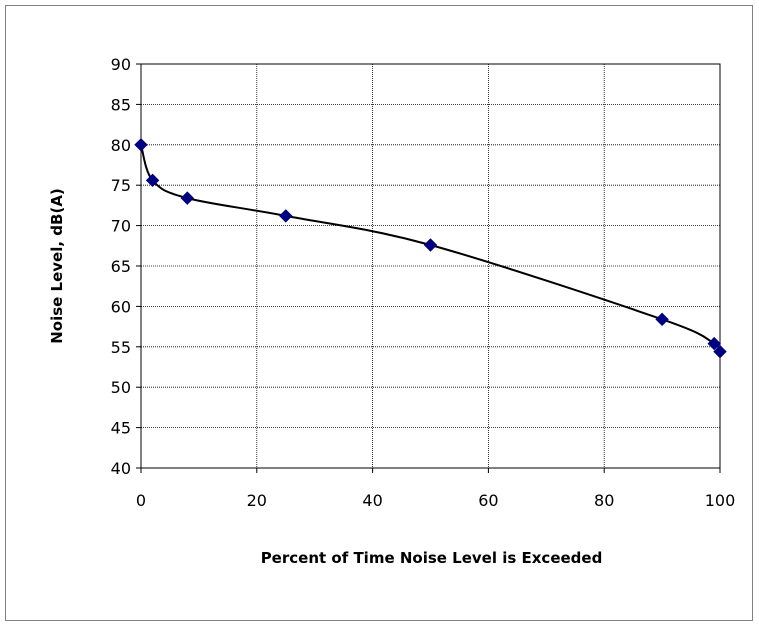 The image size is (759, 627). I want to click on y-tick-label: 80, so click(121, 145).